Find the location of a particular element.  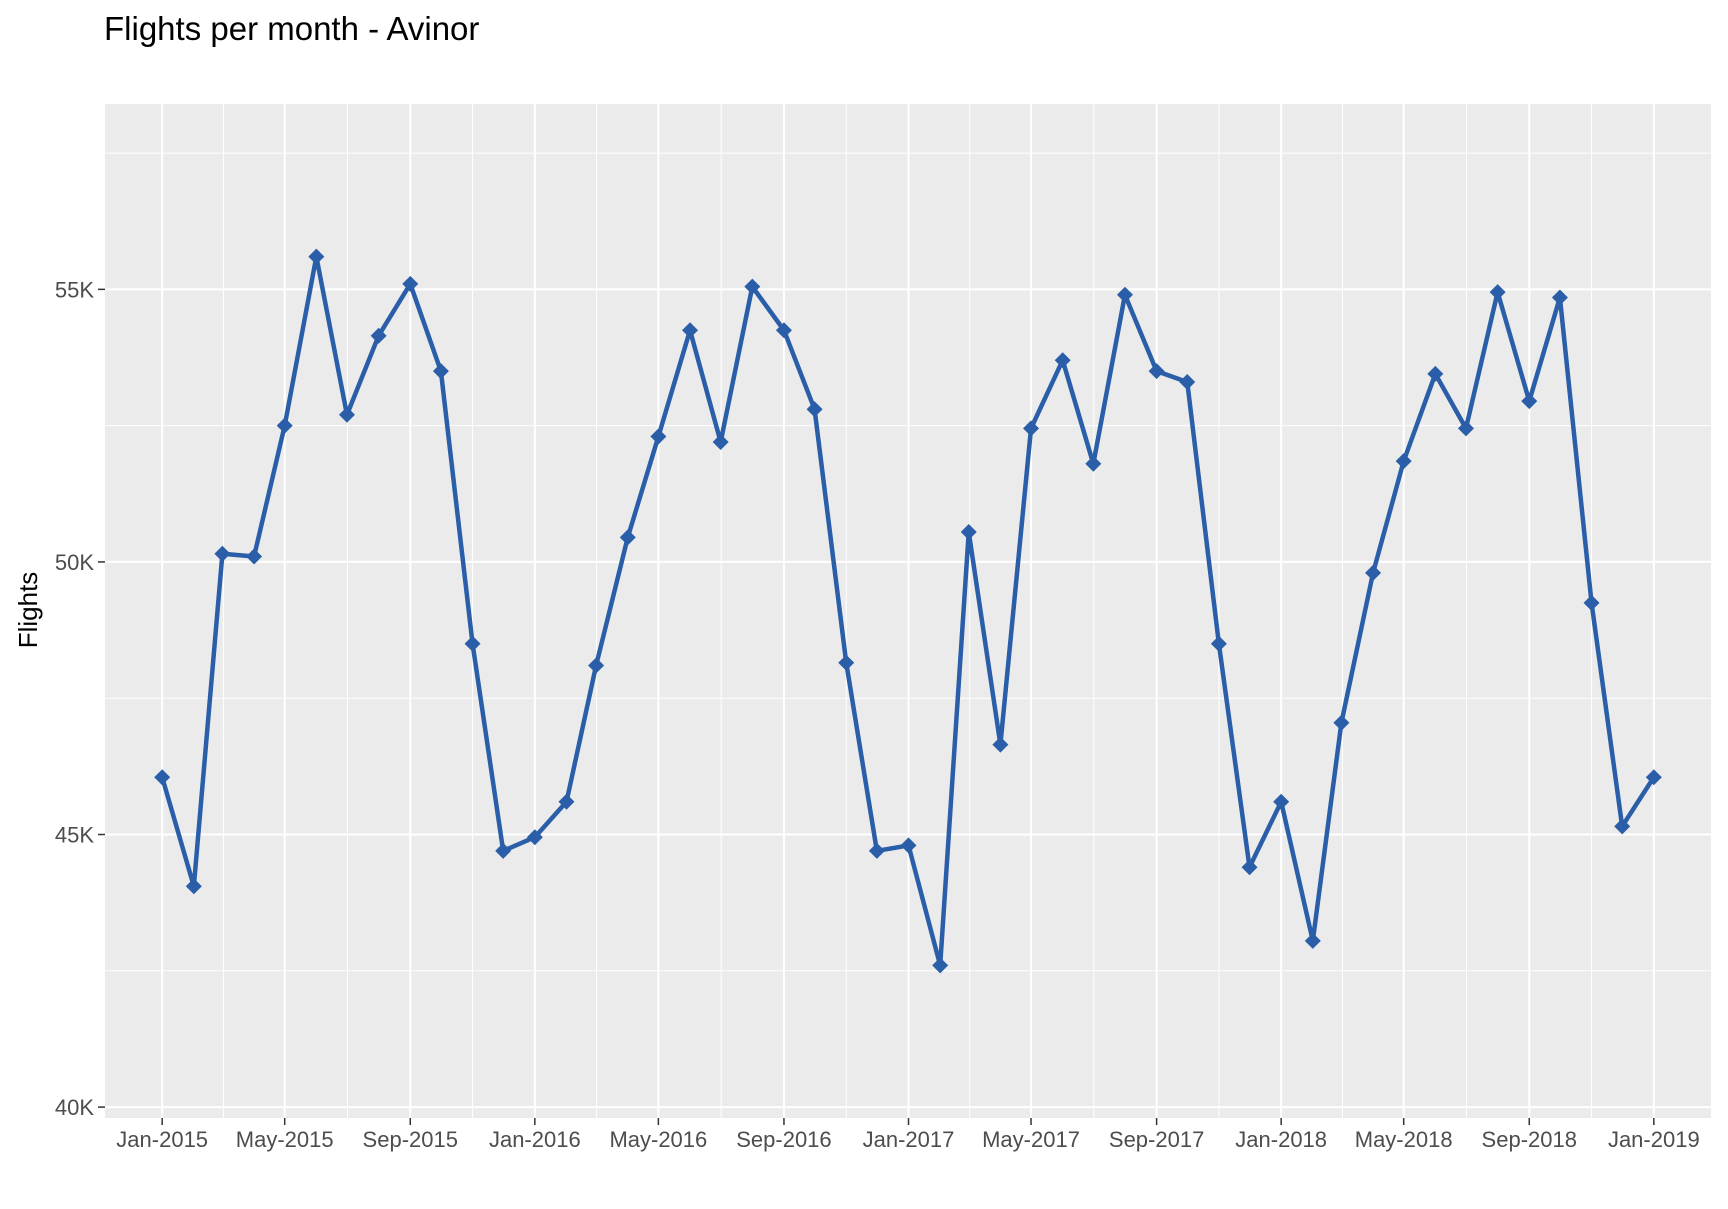

y-tick-label: 45K is located at coordinates (74, 835).